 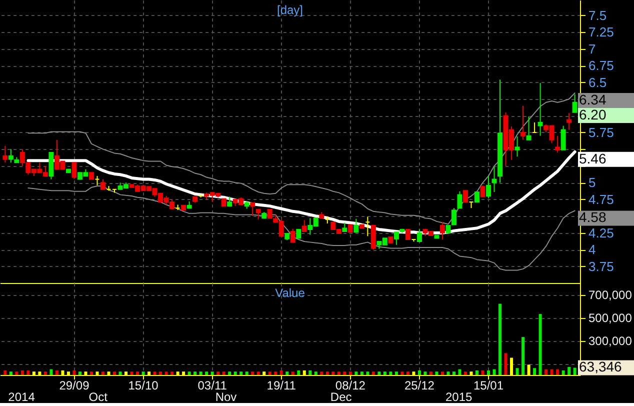 What do you see at coordinates (597, 82) in the screenshot?
I see `y-tick-label: 6.5` at bounding box center [597, 82].